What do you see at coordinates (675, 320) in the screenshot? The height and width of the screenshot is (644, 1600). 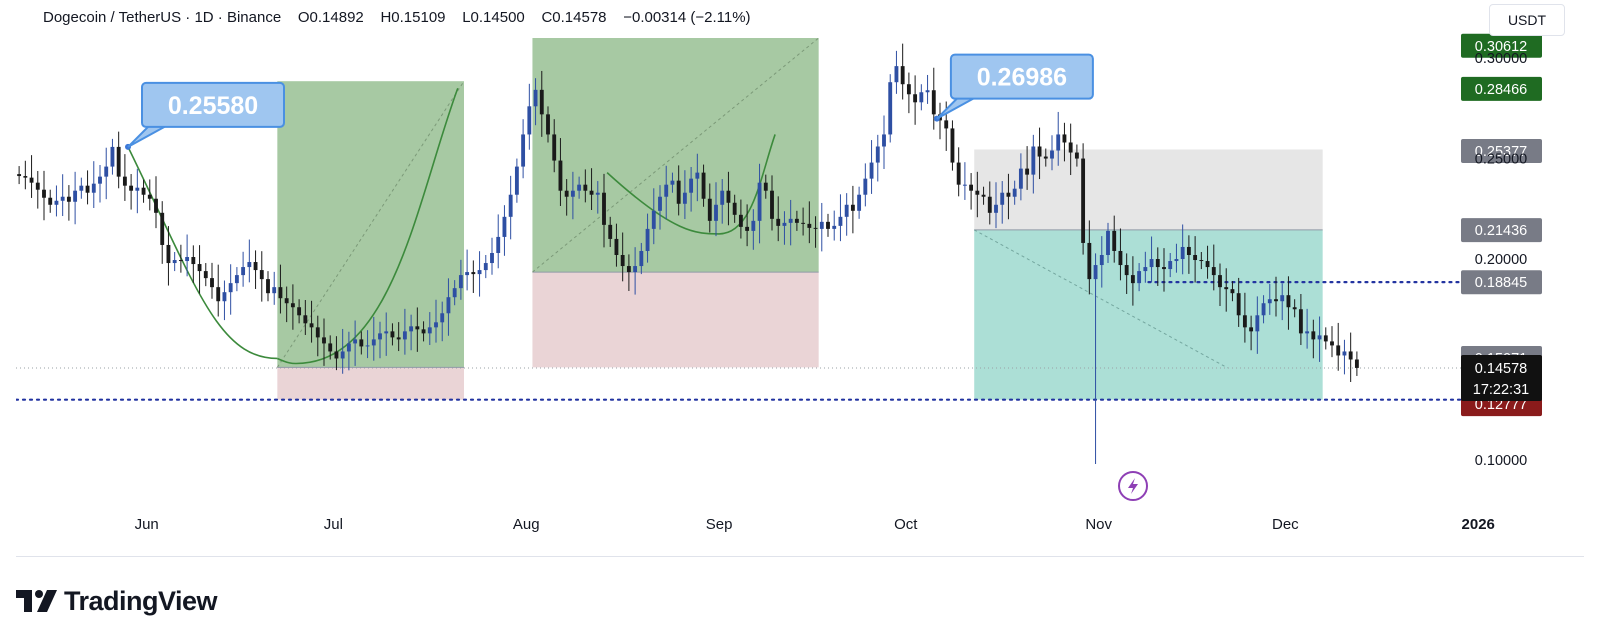 I see `long-stop-zone` at bounding box center [675, 320].